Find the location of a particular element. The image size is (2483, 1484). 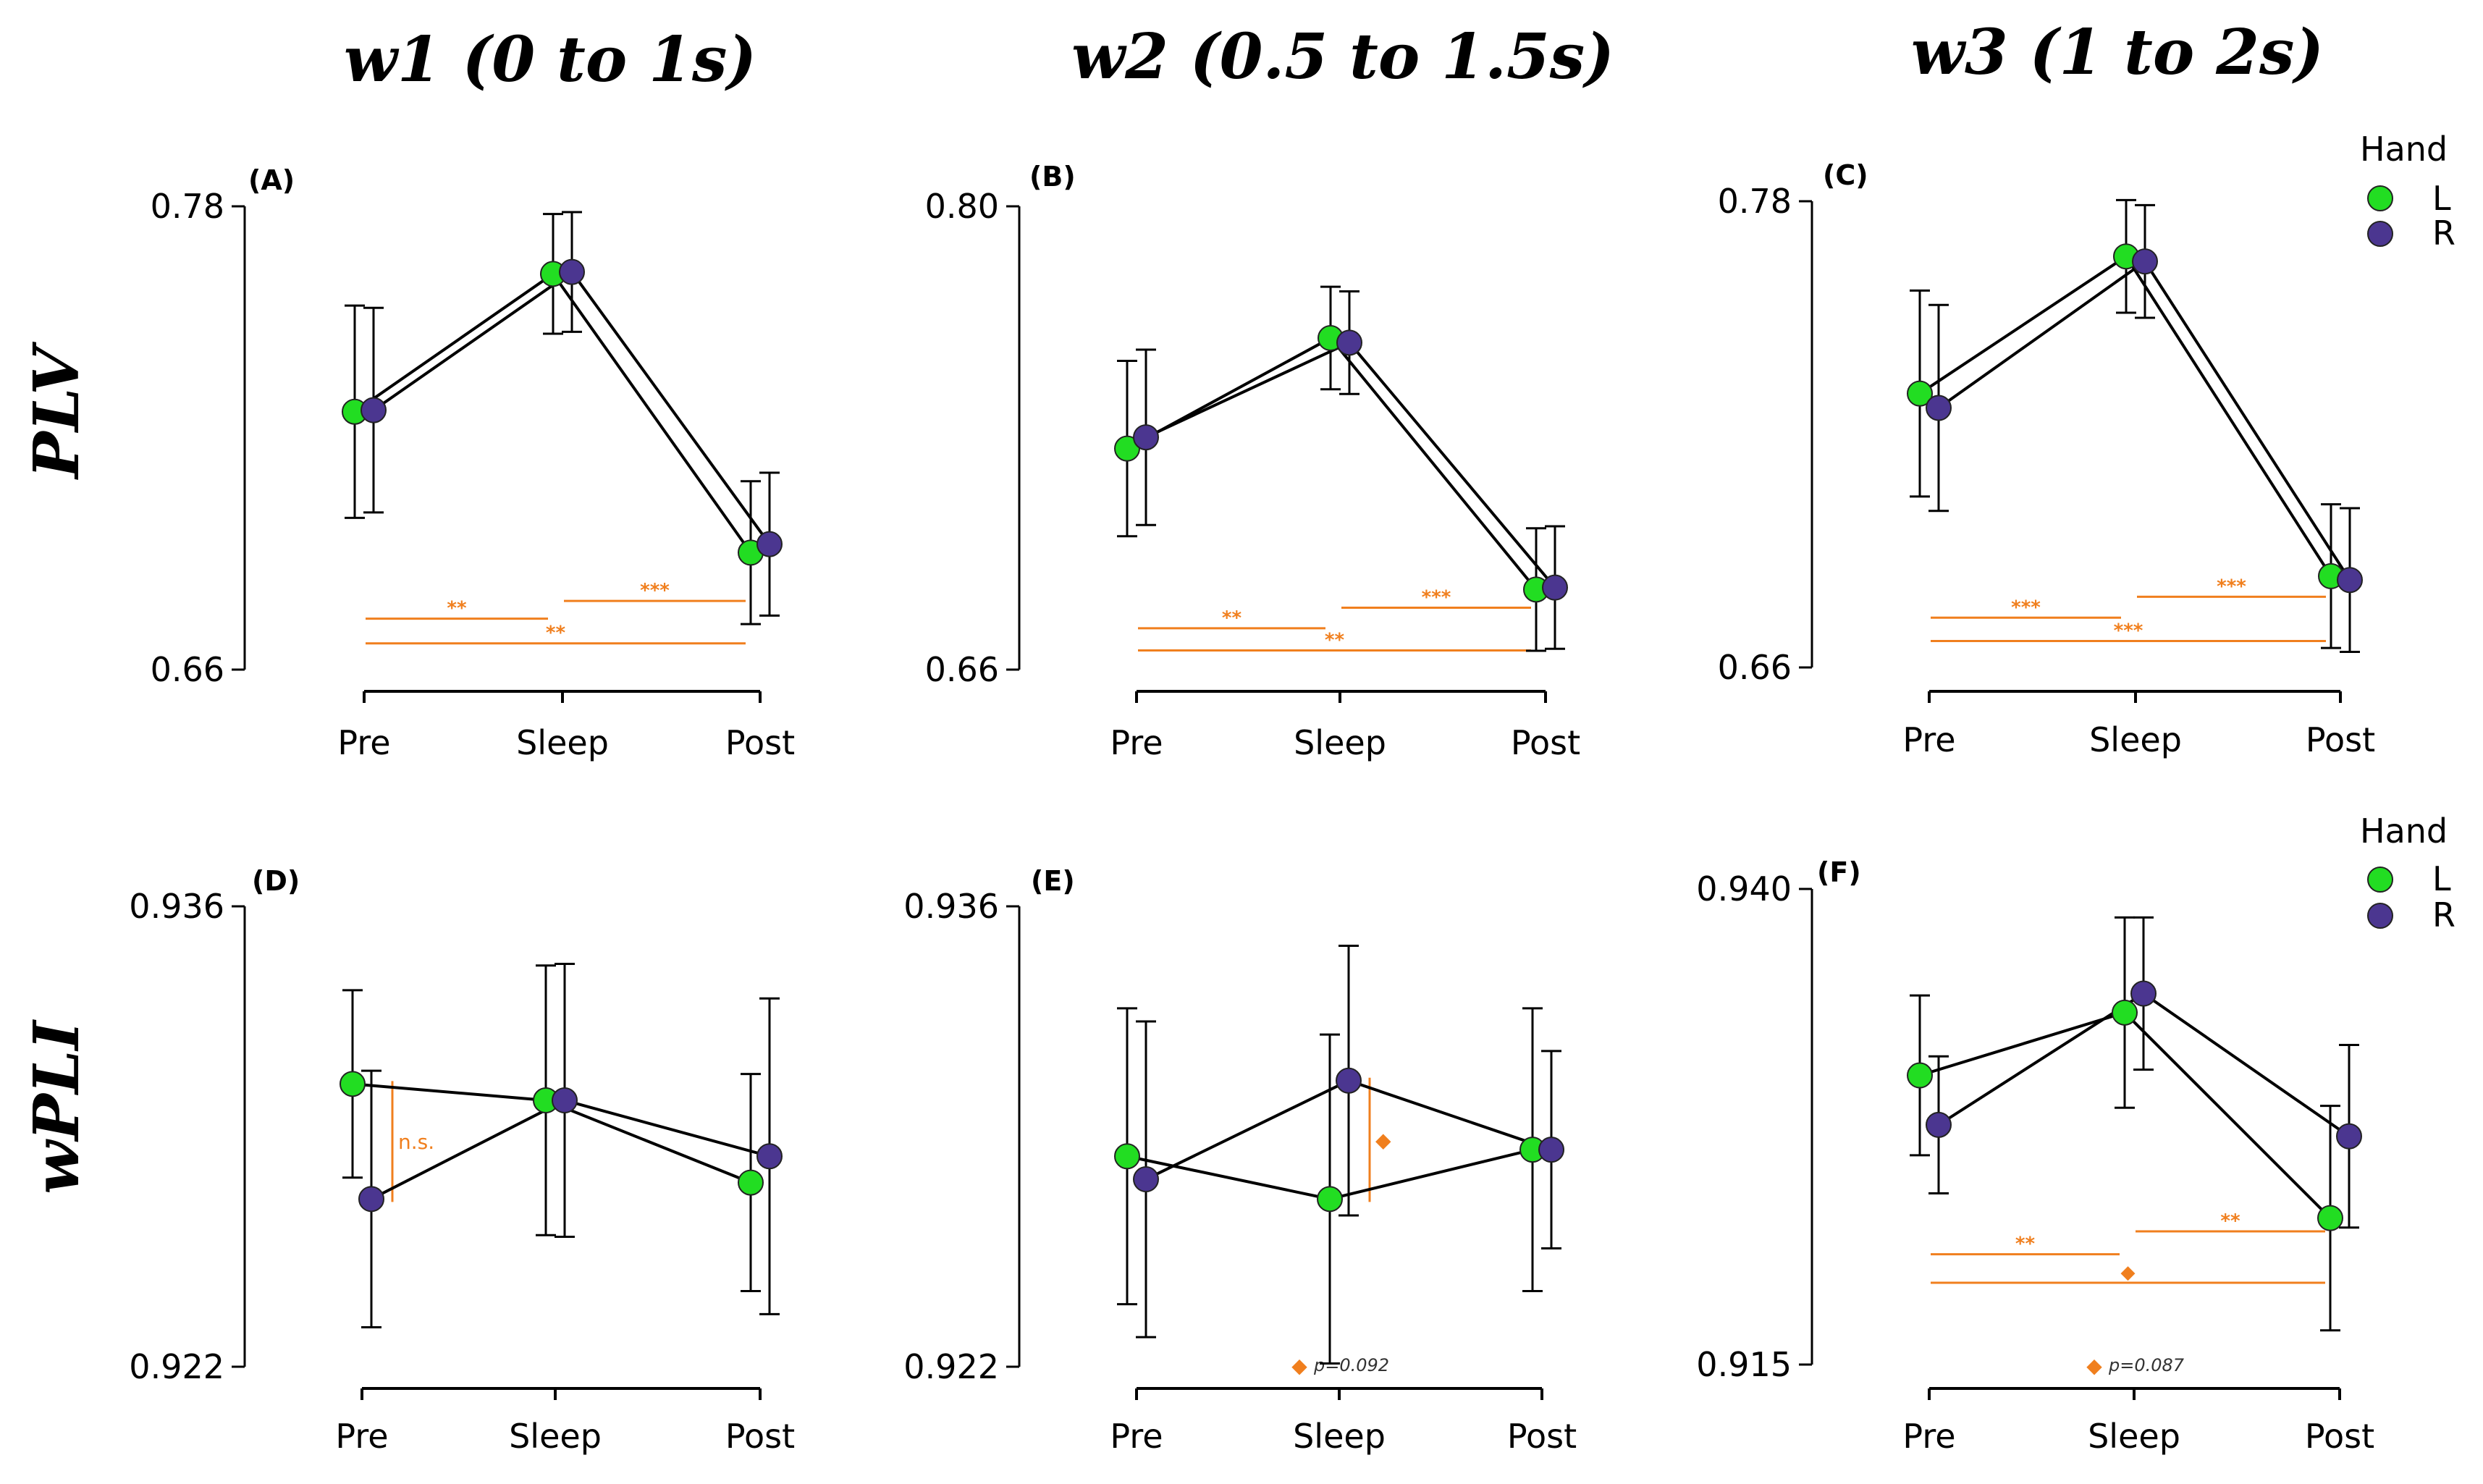

row-title-wpli: wPLI is located at coordinates (57, 1106).